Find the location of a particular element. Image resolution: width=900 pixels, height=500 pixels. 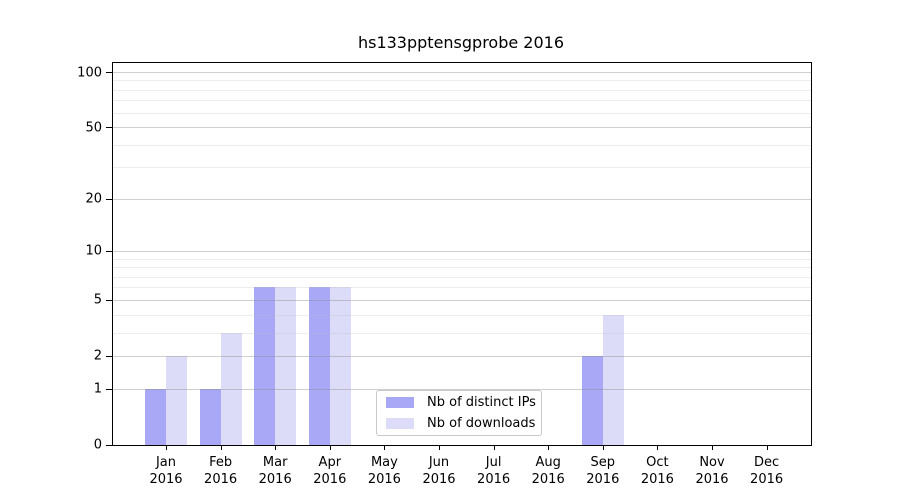

legend-row-distinct-ips: Nb of distinct IPs is located at coordinates (459, 403).